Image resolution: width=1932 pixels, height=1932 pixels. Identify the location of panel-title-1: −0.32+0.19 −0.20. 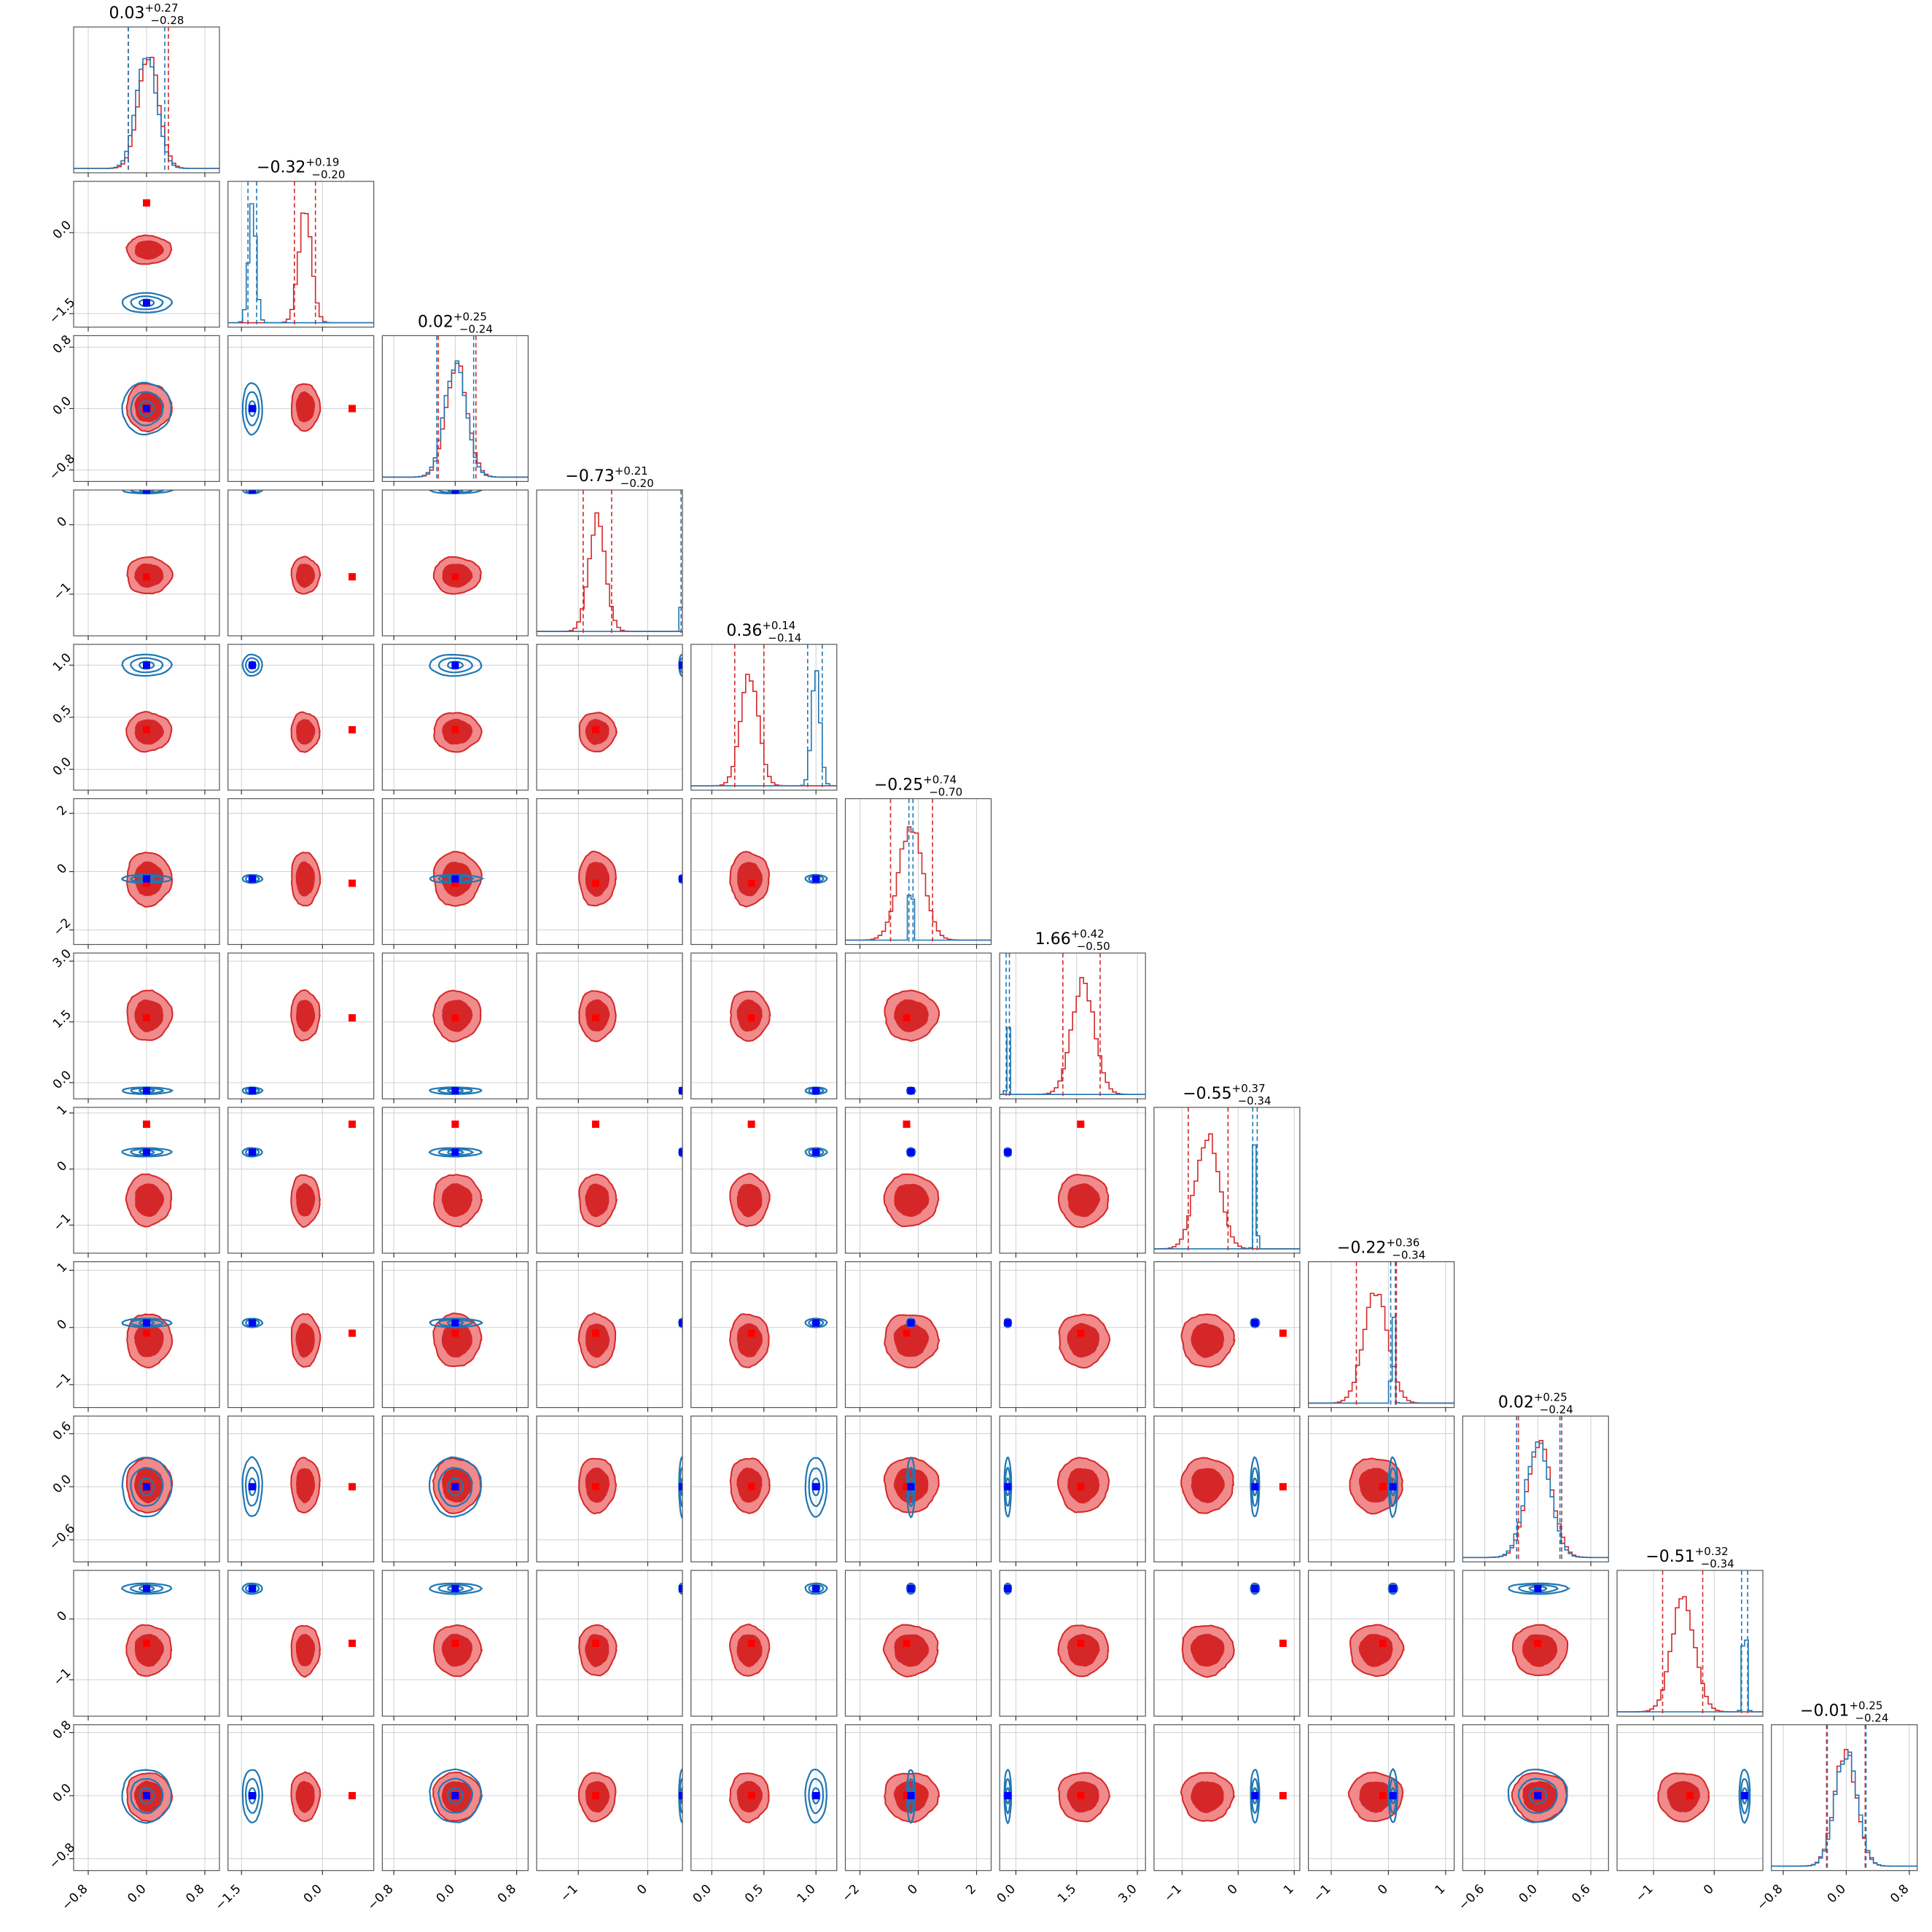
(301, 169).